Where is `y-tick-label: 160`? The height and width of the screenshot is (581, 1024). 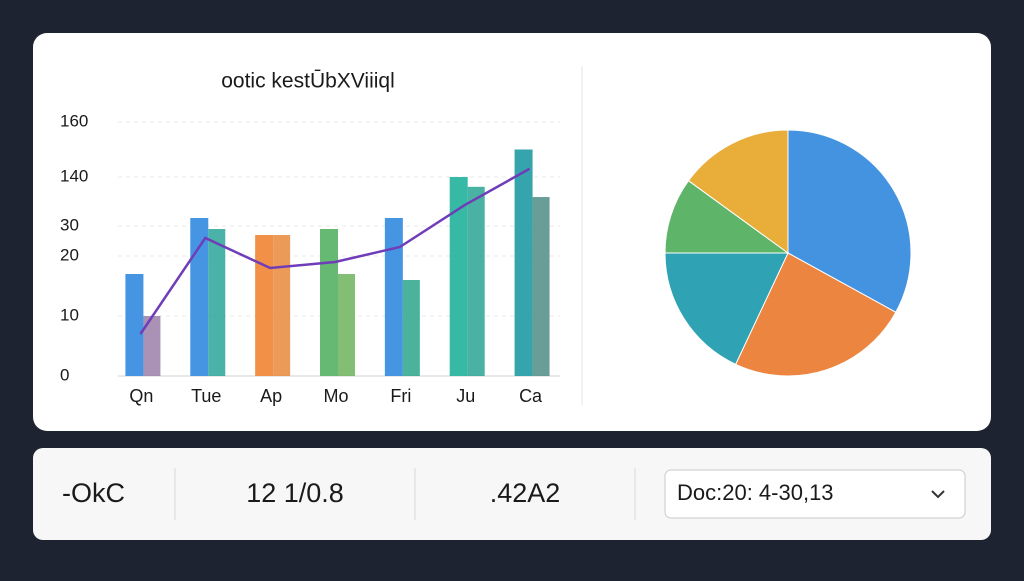 y-tick-label: 160 is located at coordinates (74, 120).